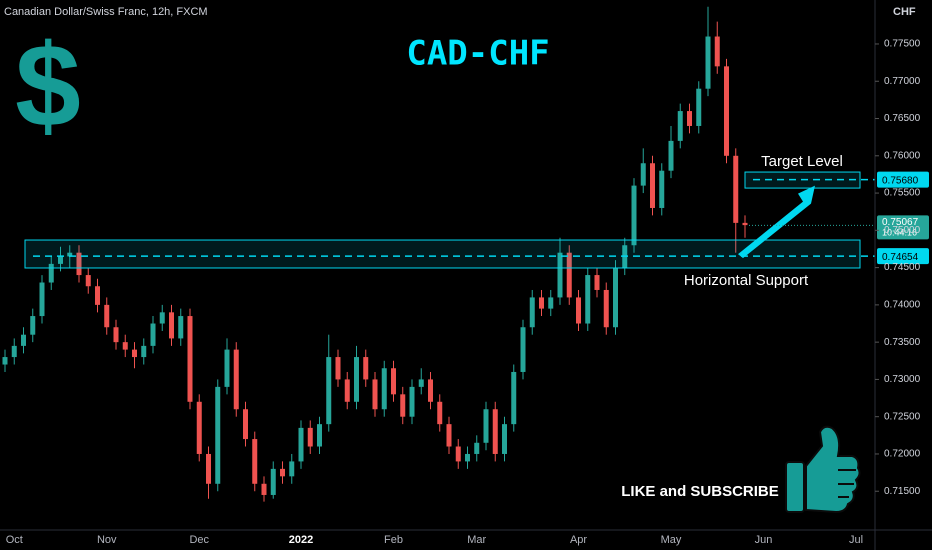  Describe the element at coordinates (48, 86) in the screenshot. I see `dollar-icon: $` at that location.